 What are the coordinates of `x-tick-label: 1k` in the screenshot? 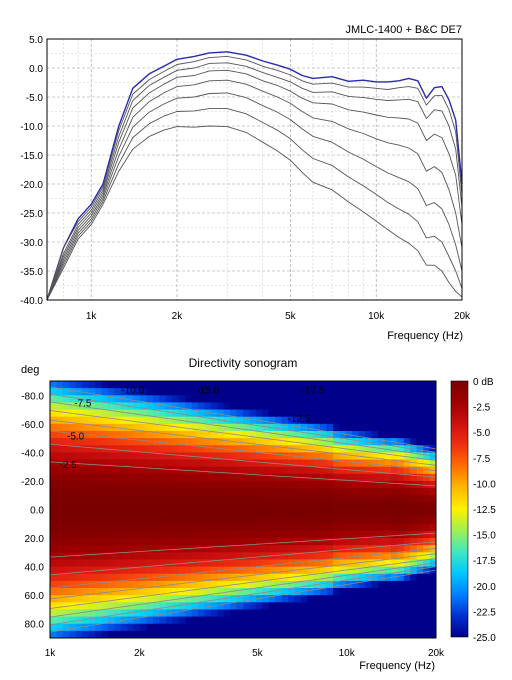 It's located at (92, 316).